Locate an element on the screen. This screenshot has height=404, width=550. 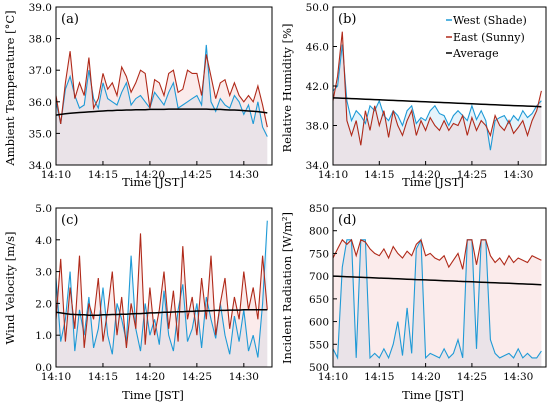
panel-a-ytick-label: 36.0 is located at coordinates (40, 103).